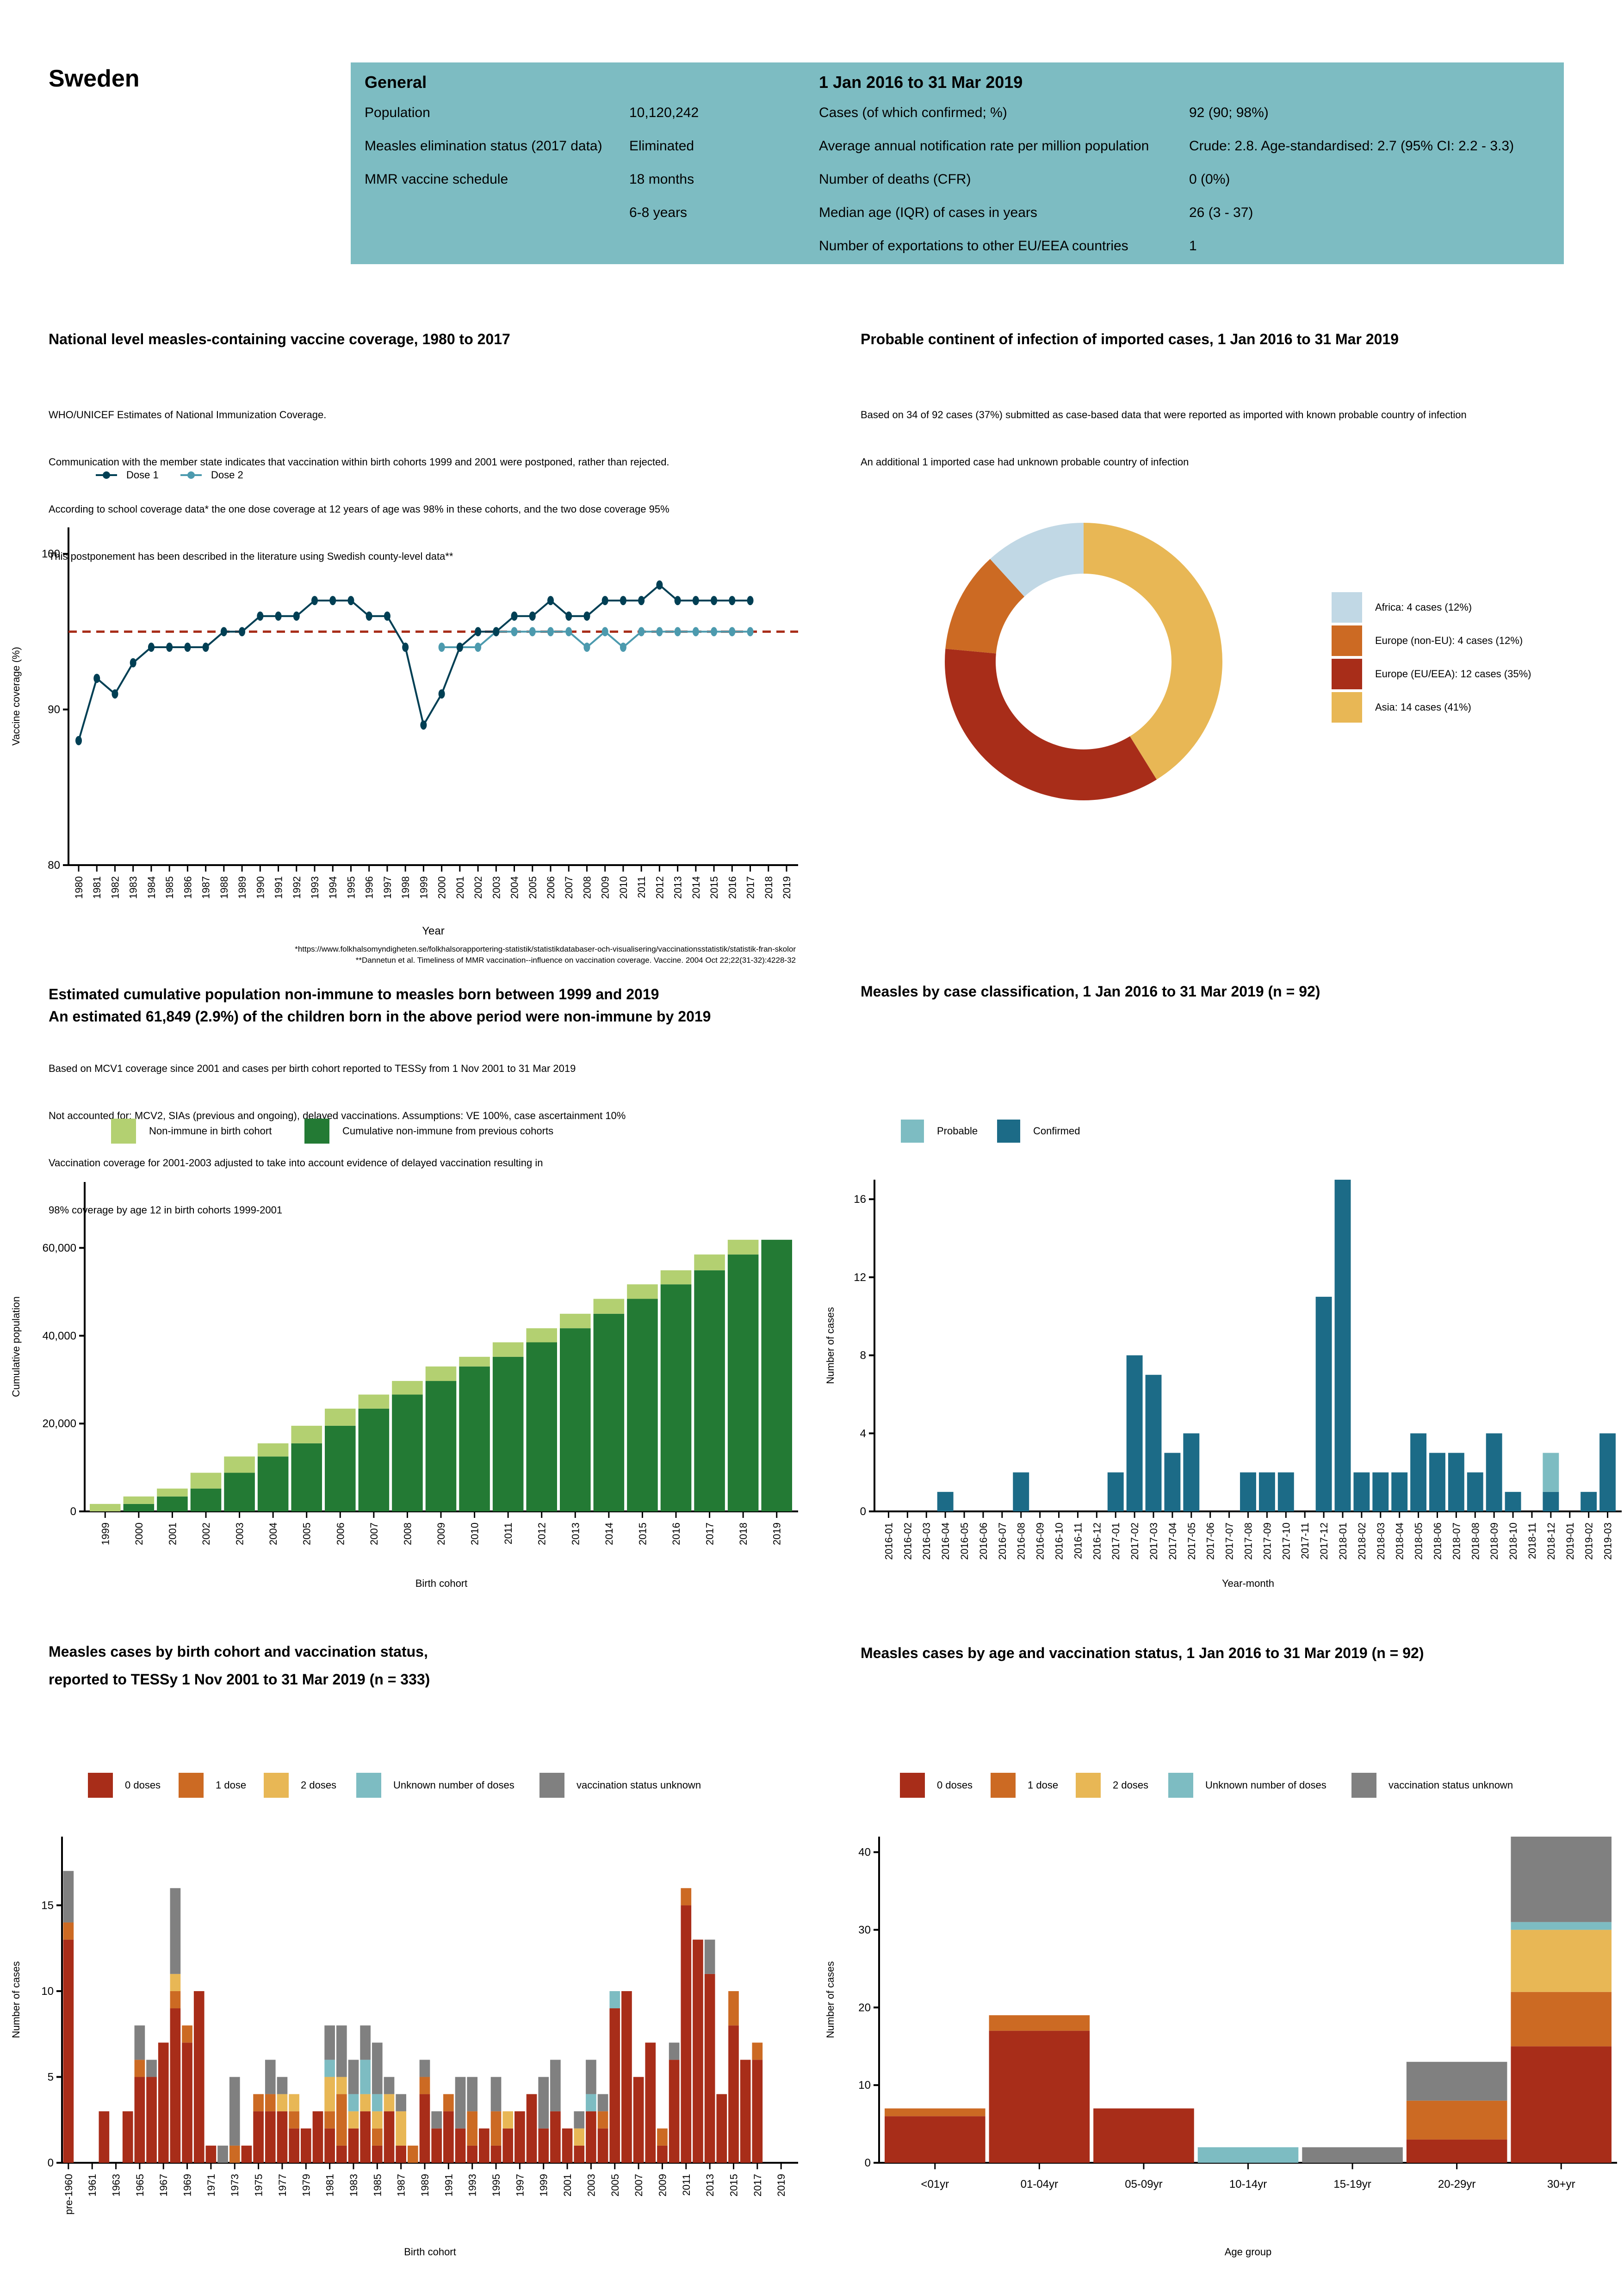 The height and width of the screenshot is (2290, 1624). Describe the element at coordinates (441, 1583) in the screenshot. I see `x-axis-title: Birth cohort` at that location.